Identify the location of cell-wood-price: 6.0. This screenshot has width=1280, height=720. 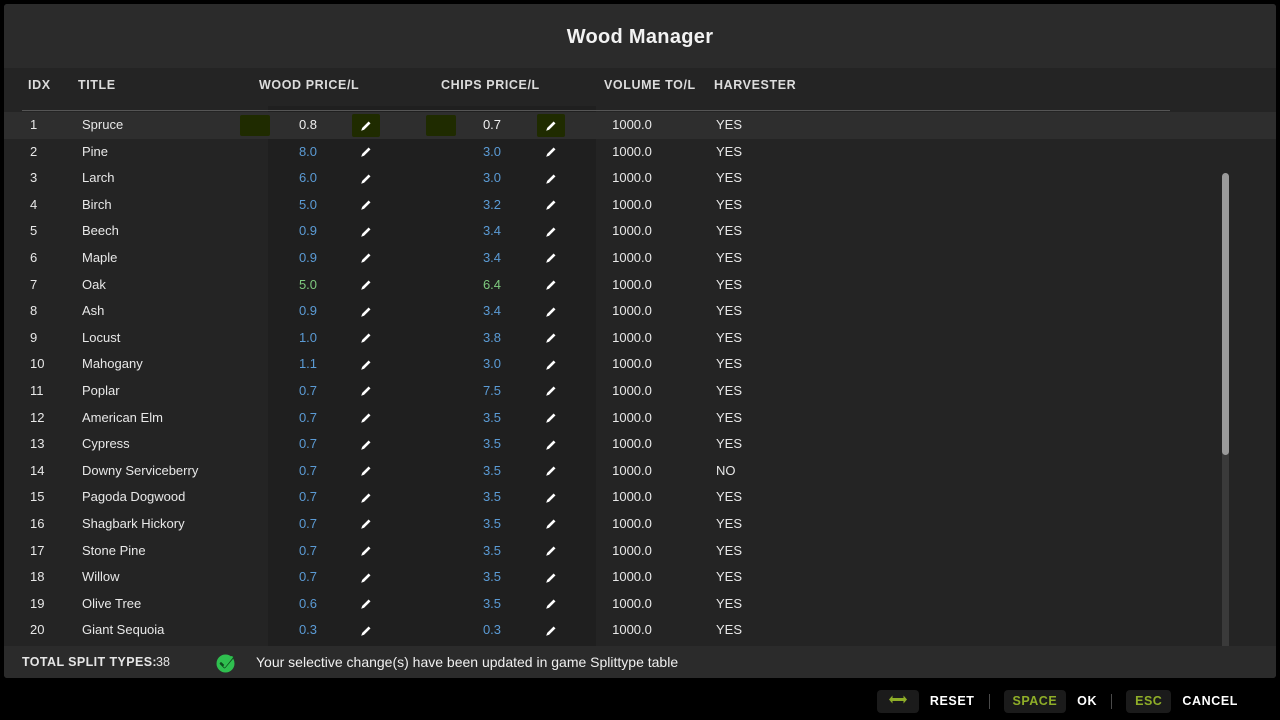
(308, 178).